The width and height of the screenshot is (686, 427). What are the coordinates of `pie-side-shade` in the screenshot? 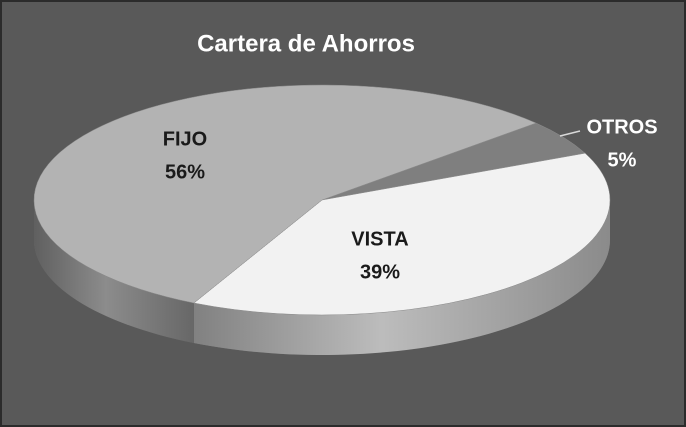 It's located at (114, 272).